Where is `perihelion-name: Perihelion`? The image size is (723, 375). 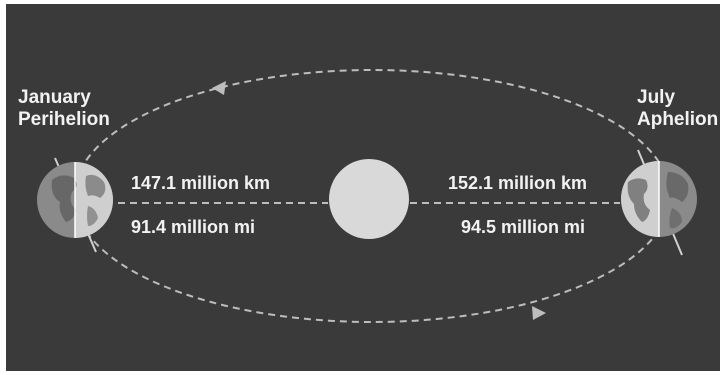 perihelion-name: Perihelion is located at coordinates (64, 119).